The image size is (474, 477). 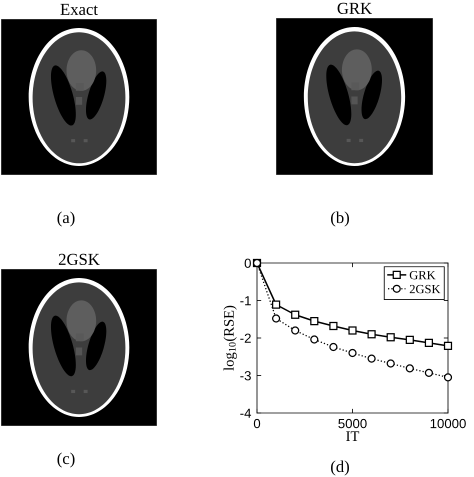 I want to click on y-tick-label: 0, so click(x=247, y=263).